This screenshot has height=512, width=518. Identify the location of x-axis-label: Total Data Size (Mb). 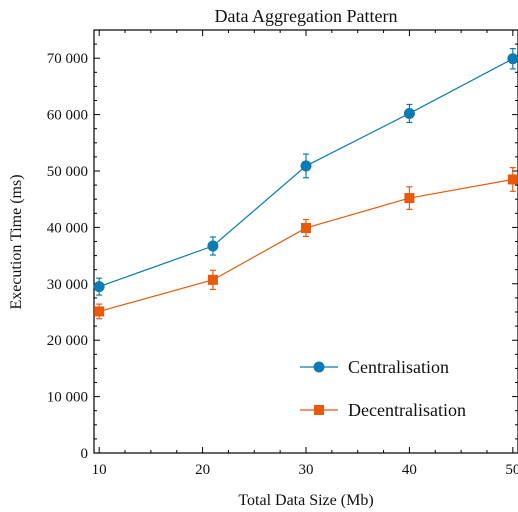
(305, 500).